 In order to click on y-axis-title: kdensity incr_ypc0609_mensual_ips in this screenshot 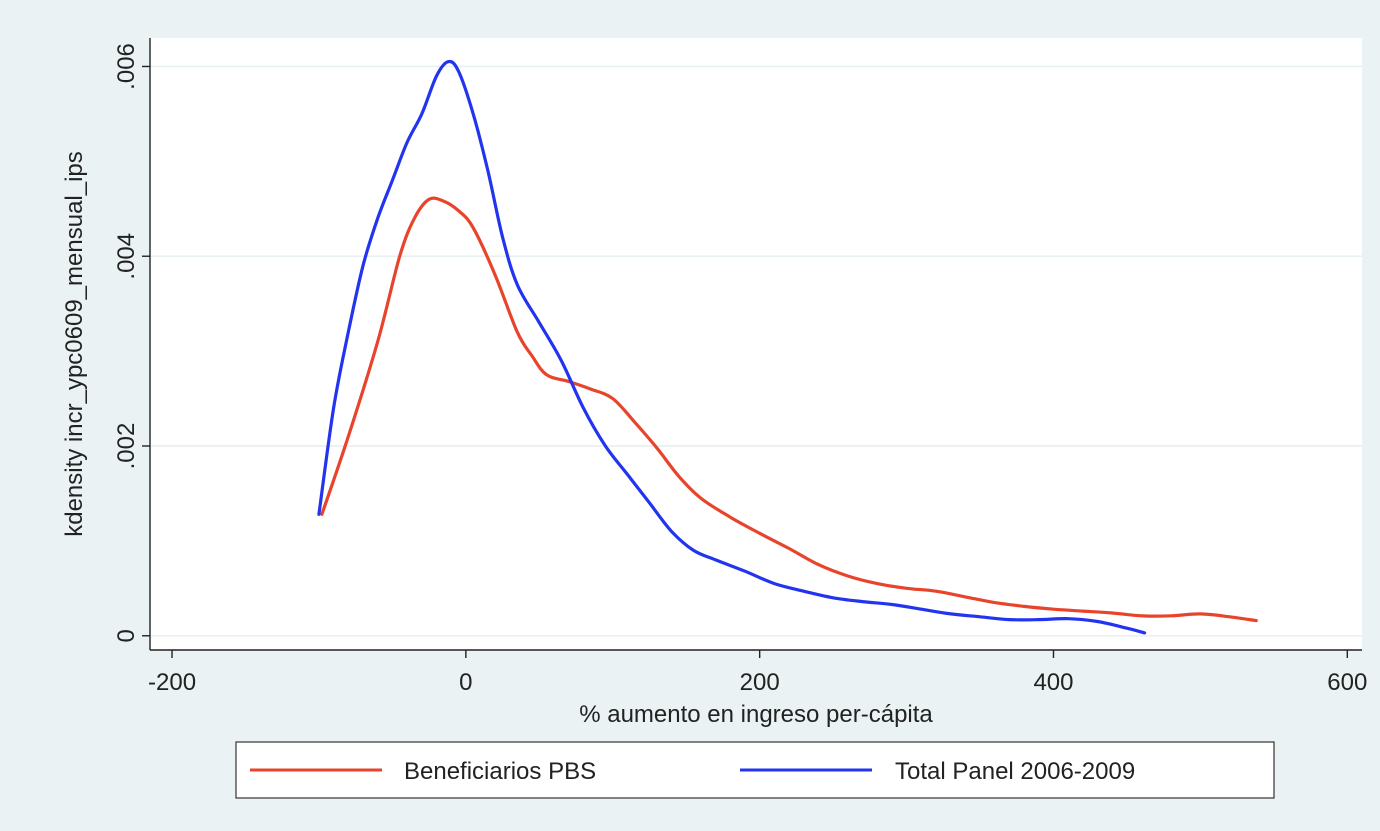, I will do `click(74, 344)`.